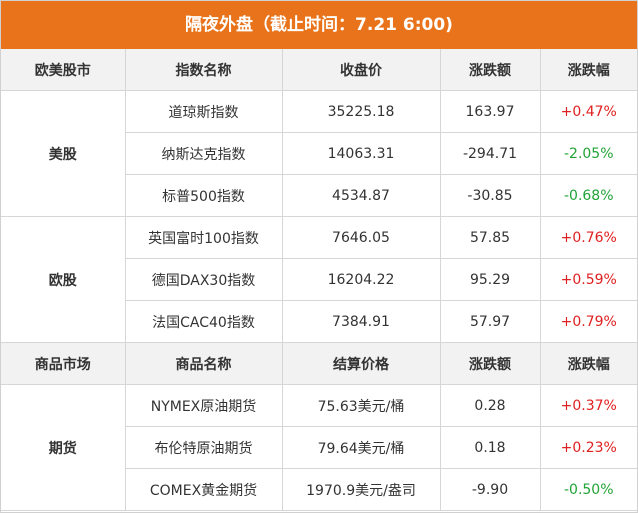 The height and width of the screenshot is (513, 638). I want to click on data-cell: 道琼斯指数, so click(203, 111).